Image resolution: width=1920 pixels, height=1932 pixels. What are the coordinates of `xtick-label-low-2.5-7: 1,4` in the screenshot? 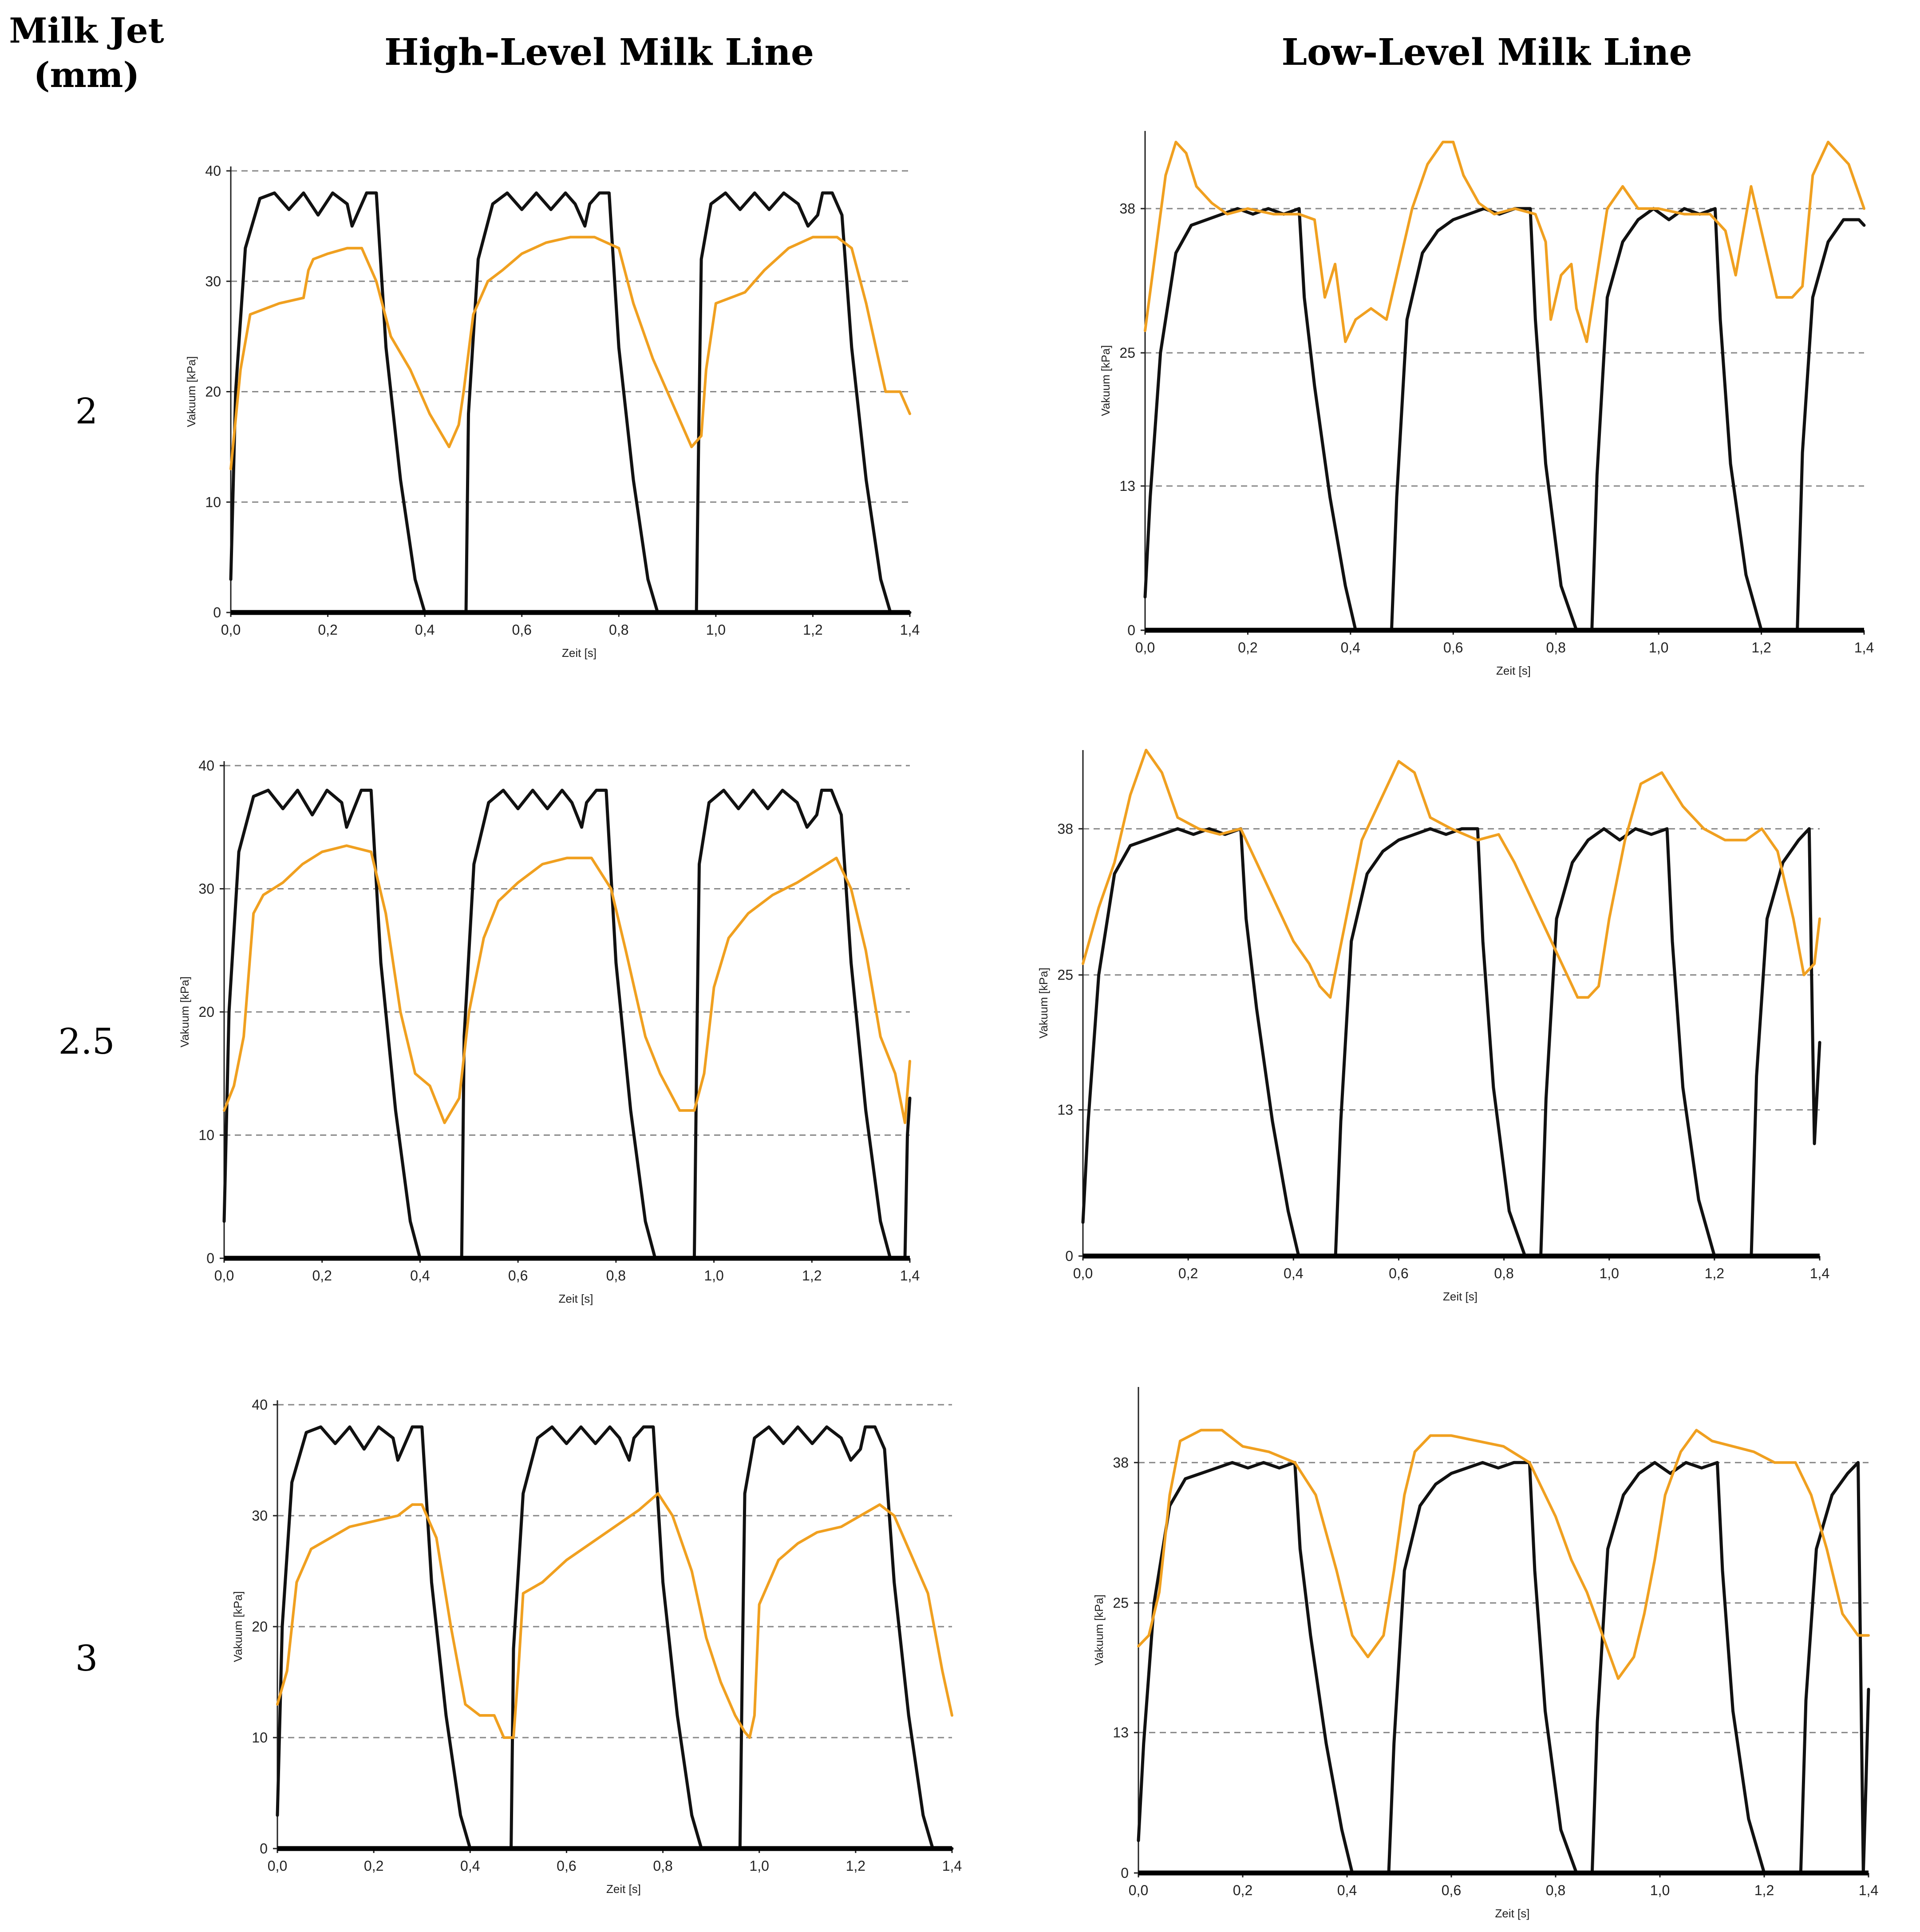 It's located at (1819, 1273).